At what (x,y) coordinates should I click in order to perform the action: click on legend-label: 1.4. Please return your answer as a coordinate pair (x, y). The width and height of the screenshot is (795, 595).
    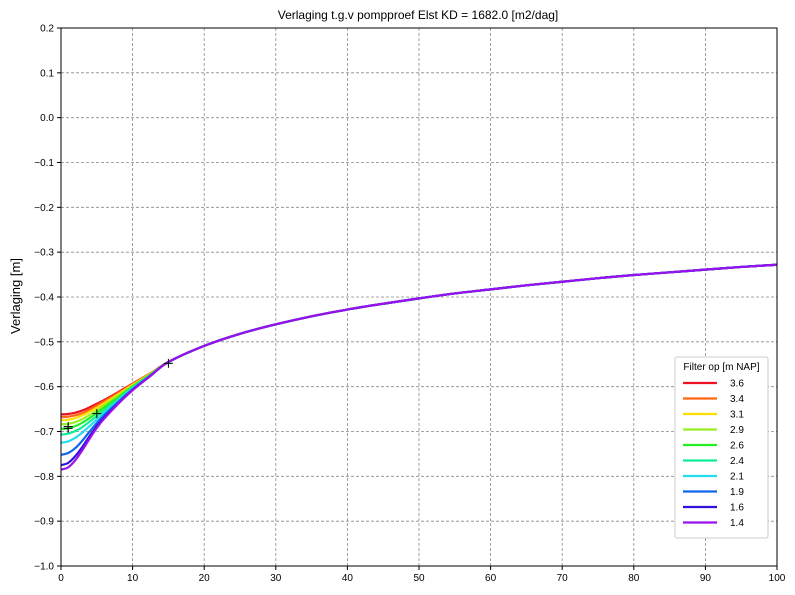
    Looking at the image, I should click on (737, 523).